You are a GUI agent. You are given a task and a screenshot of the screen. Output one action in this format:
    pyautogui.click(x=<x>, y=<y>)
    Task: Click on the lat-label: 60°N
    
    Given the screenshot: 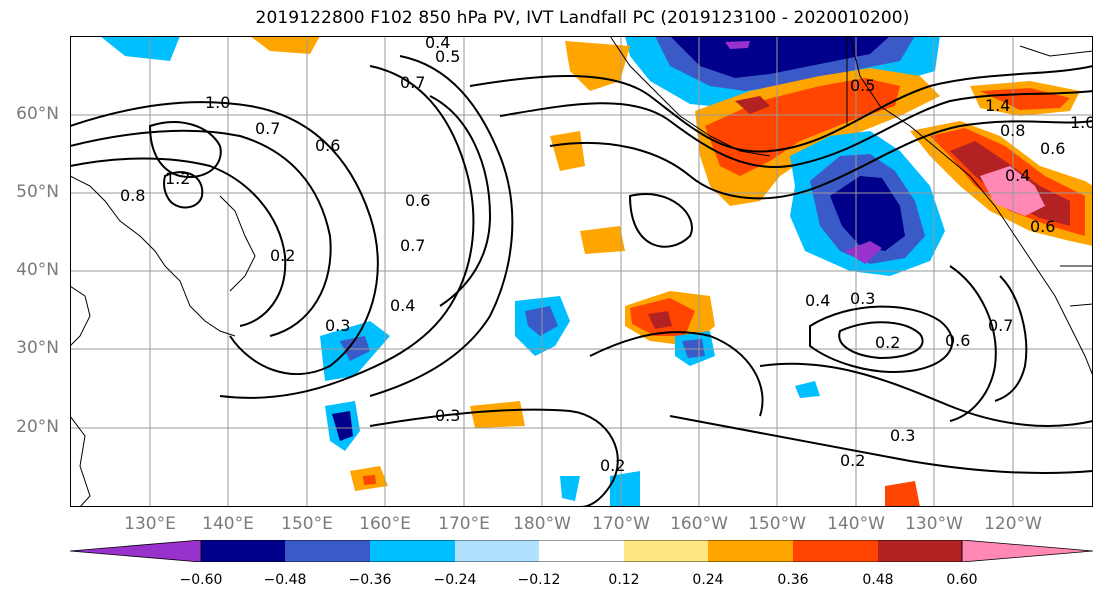 What is the action you would take?
    pyautogui.click(x=37, y=114)
    